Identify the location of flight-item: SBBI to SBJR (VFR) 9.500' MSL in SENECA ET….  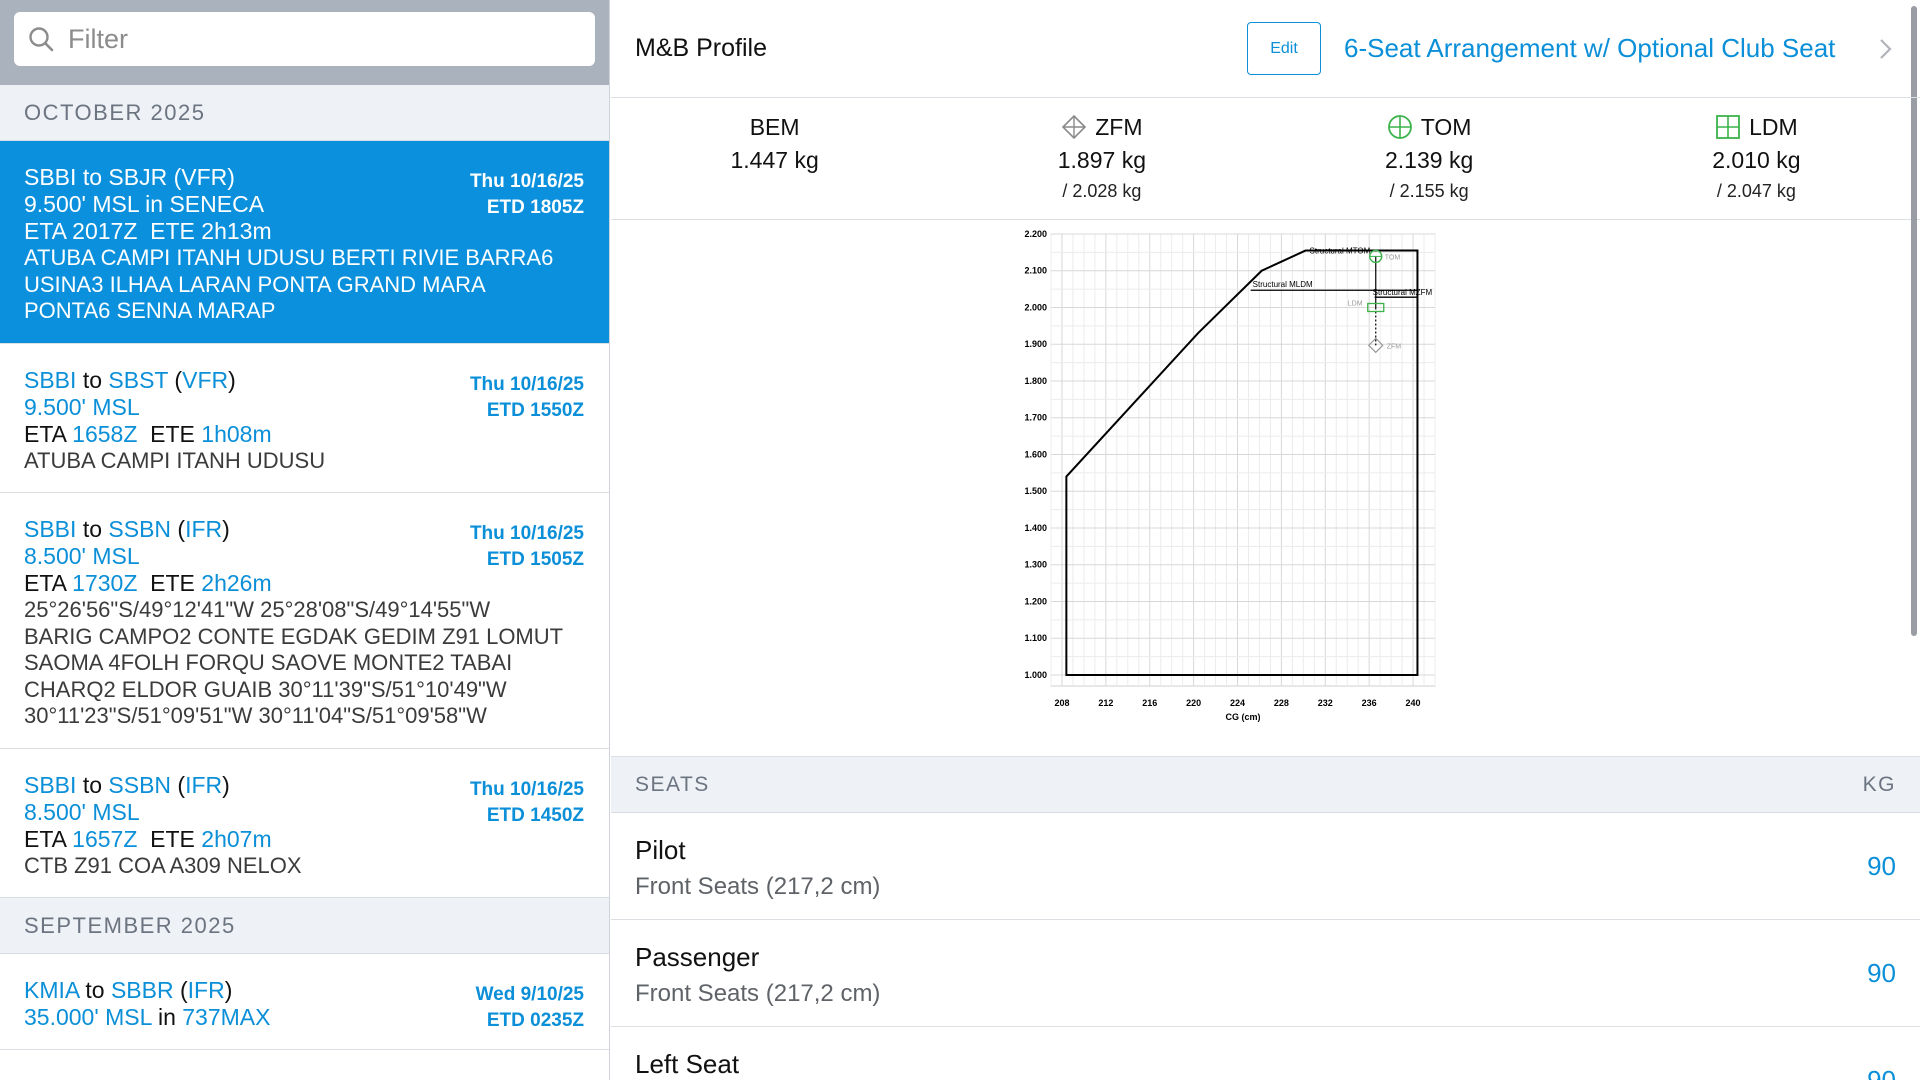
(304, 242).